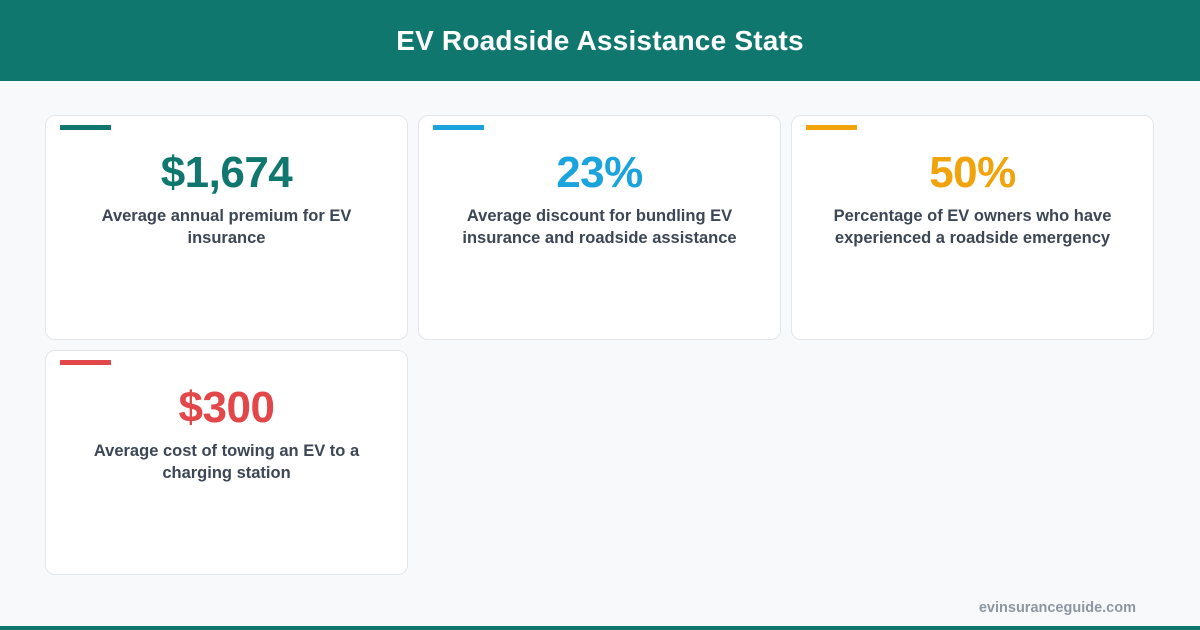 This screenshot has height=630, width=1200. I want to click on page-header: EV Roadside Assistance Stats, so click(600, 40).